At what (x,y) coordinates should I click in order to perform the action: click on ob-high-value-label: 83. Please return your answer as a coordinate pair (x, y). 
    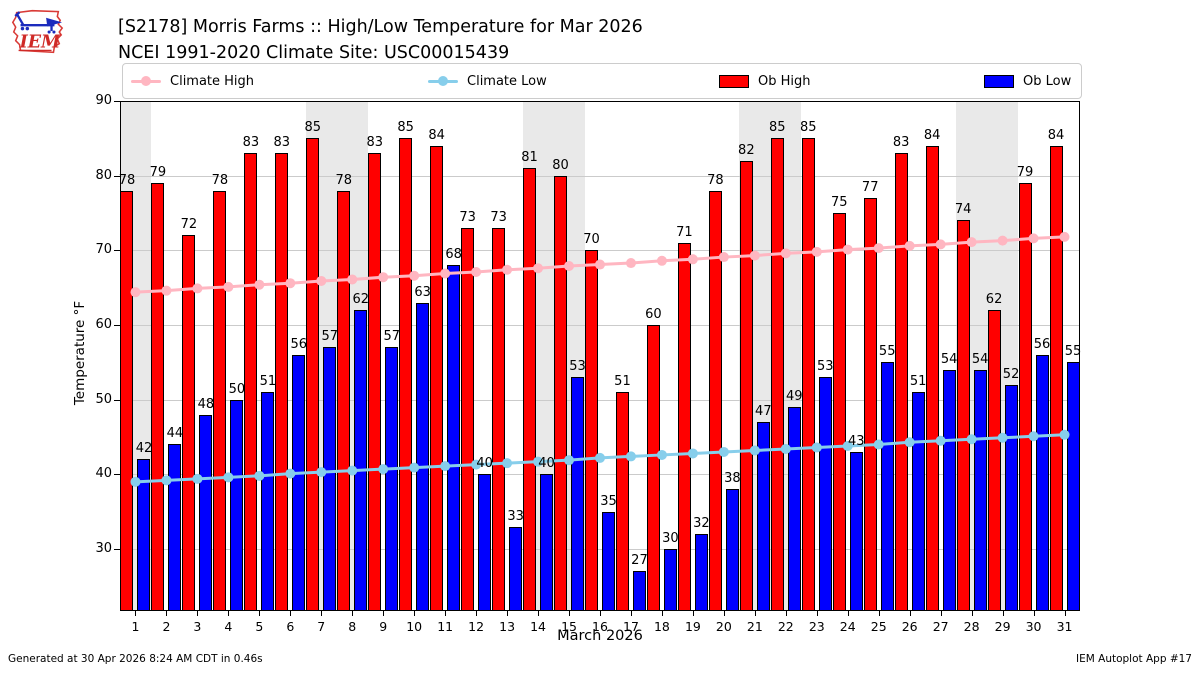
    Looking at the image, I should click on (901, 143).